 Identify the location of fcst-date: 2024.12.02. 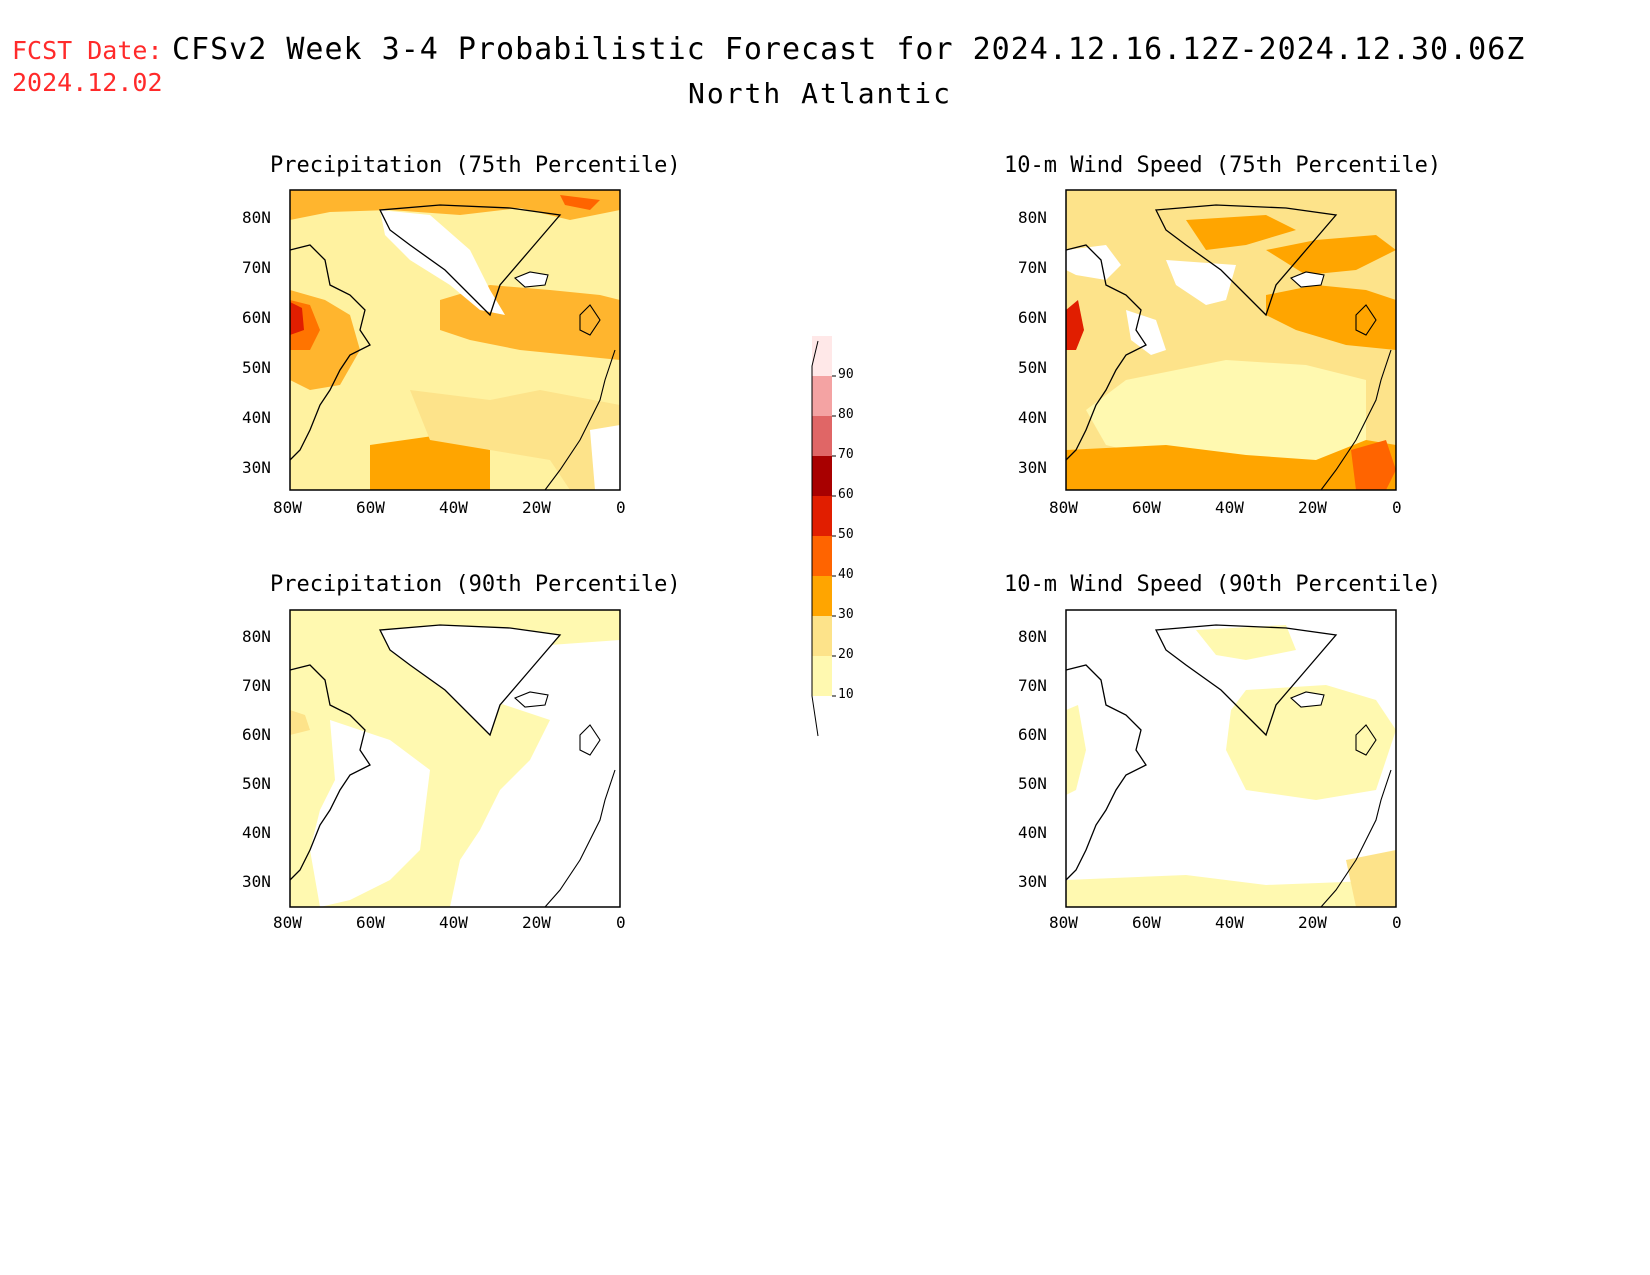
(87, 82).